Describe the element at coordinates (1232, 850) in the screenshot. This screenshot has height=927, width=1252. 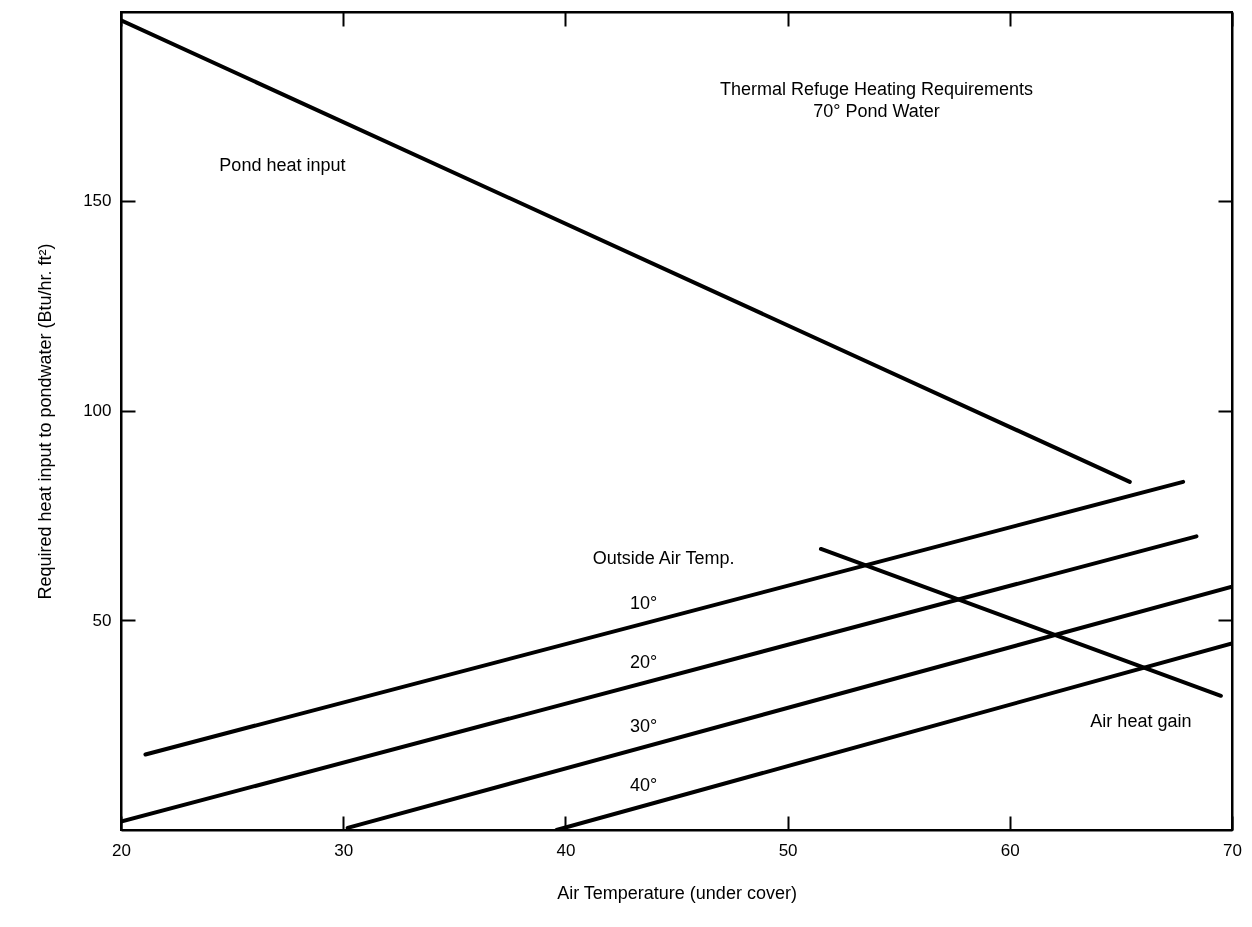
I see `x-tick-label: 70` at that location.